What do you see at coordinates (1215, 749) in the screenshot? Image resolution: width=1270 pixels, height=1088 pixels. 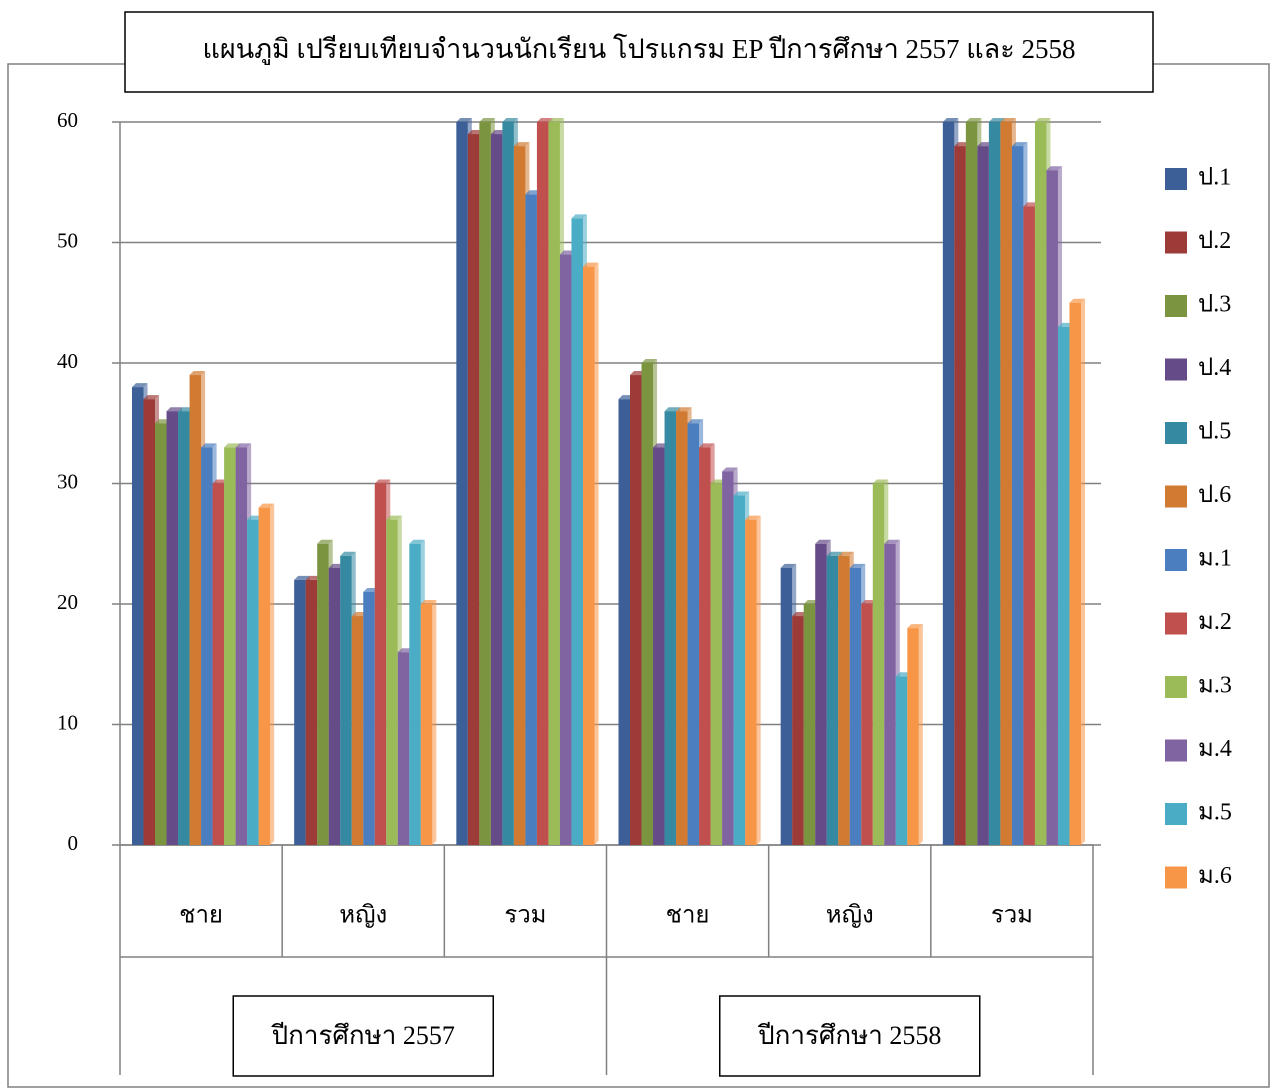 I see `legend-label: ม.4` at bounding box center [1215, 749].